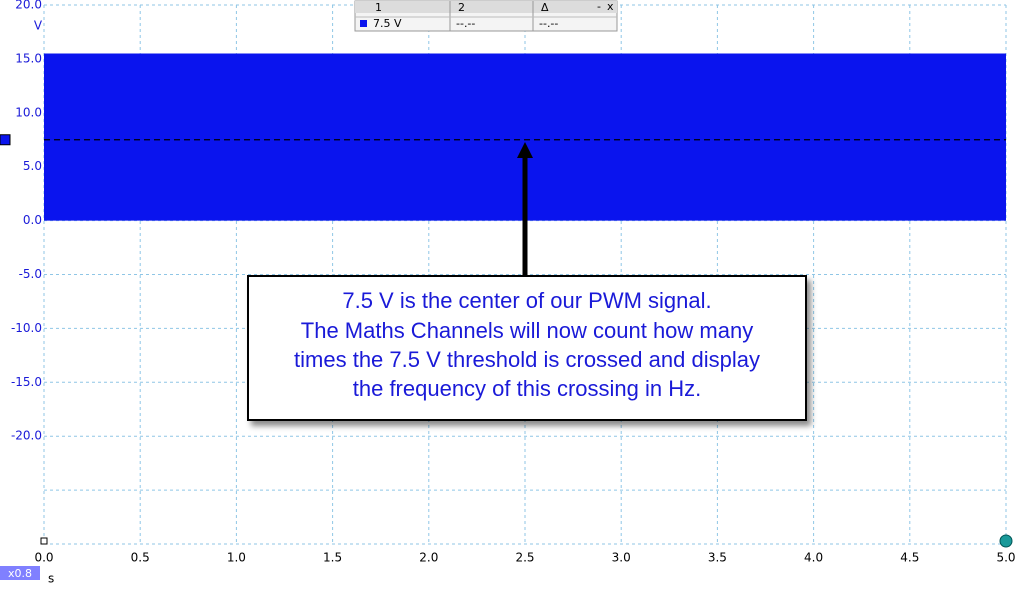  I want to click on table-cell: 7.5 V, so click(387, 23).